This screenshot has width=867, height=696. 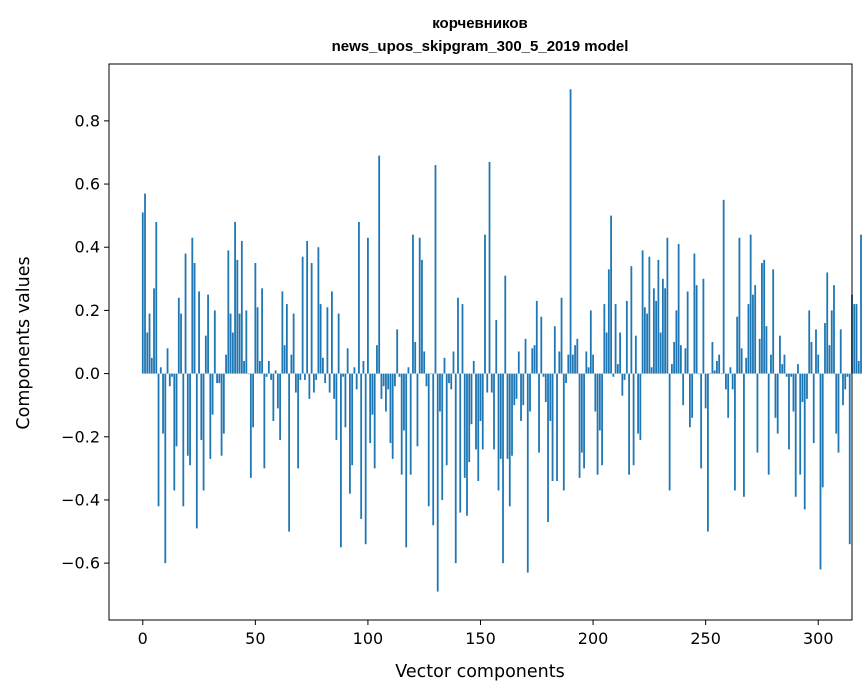 I want to click on y-tick-label: −0.6, so click(x=80, y=563).